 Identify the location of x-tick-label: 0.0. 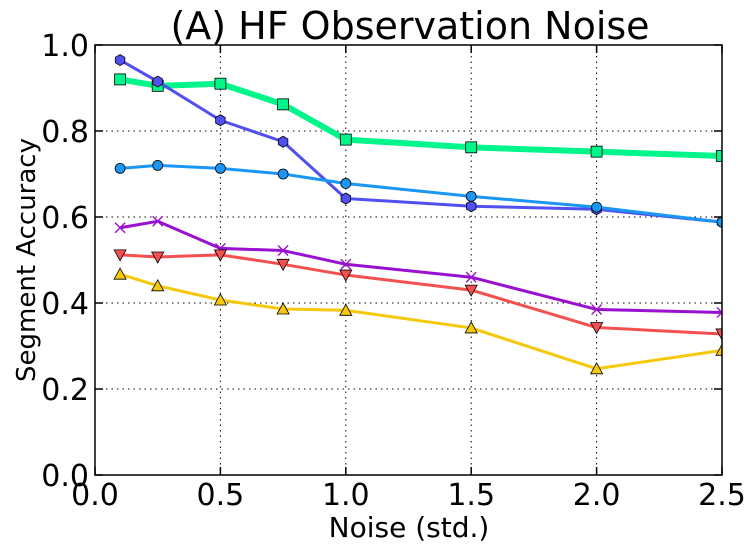
(95, 495).